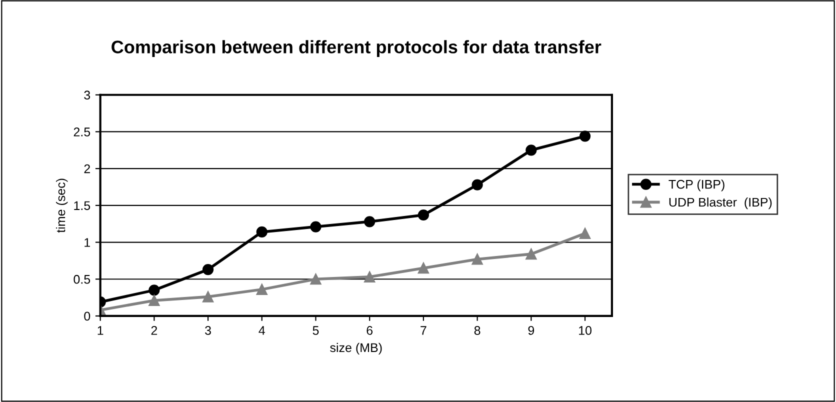 The width and height of the screenshot is (836, 402). I want to click on x-tick-label: 8, so click(477, 330).